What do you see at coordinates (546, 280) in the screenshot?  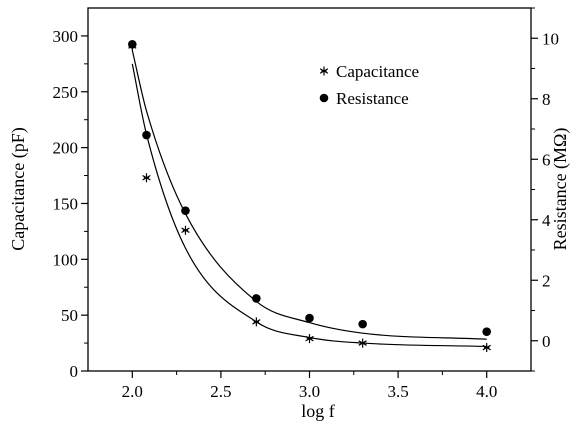 I see `y-right-tick-label: 2` at bounding box center [546, 280].